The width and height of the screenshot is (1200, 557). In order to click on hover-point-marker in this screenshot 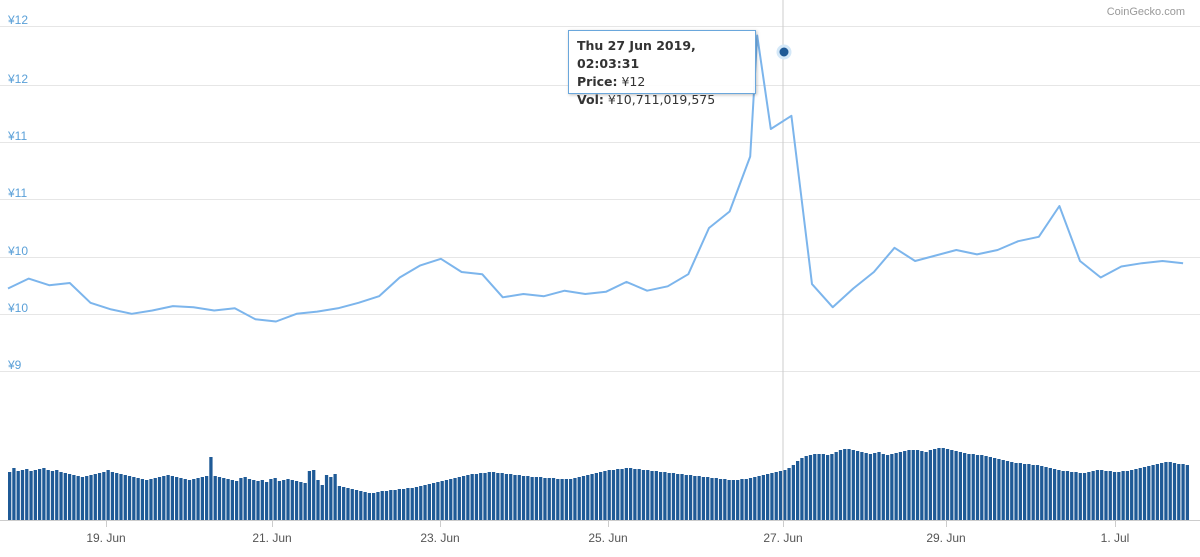, I will do `click(784, 52)`.